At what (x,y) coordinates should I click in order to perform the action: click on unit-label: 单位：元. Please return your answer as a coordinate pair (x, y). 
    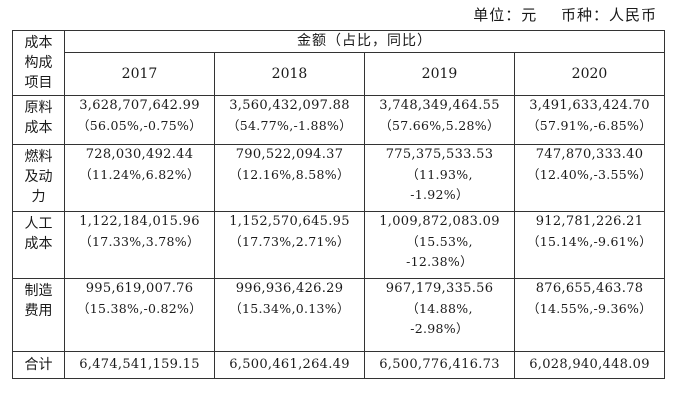
    Looking at the image, I should click on (505, 15).